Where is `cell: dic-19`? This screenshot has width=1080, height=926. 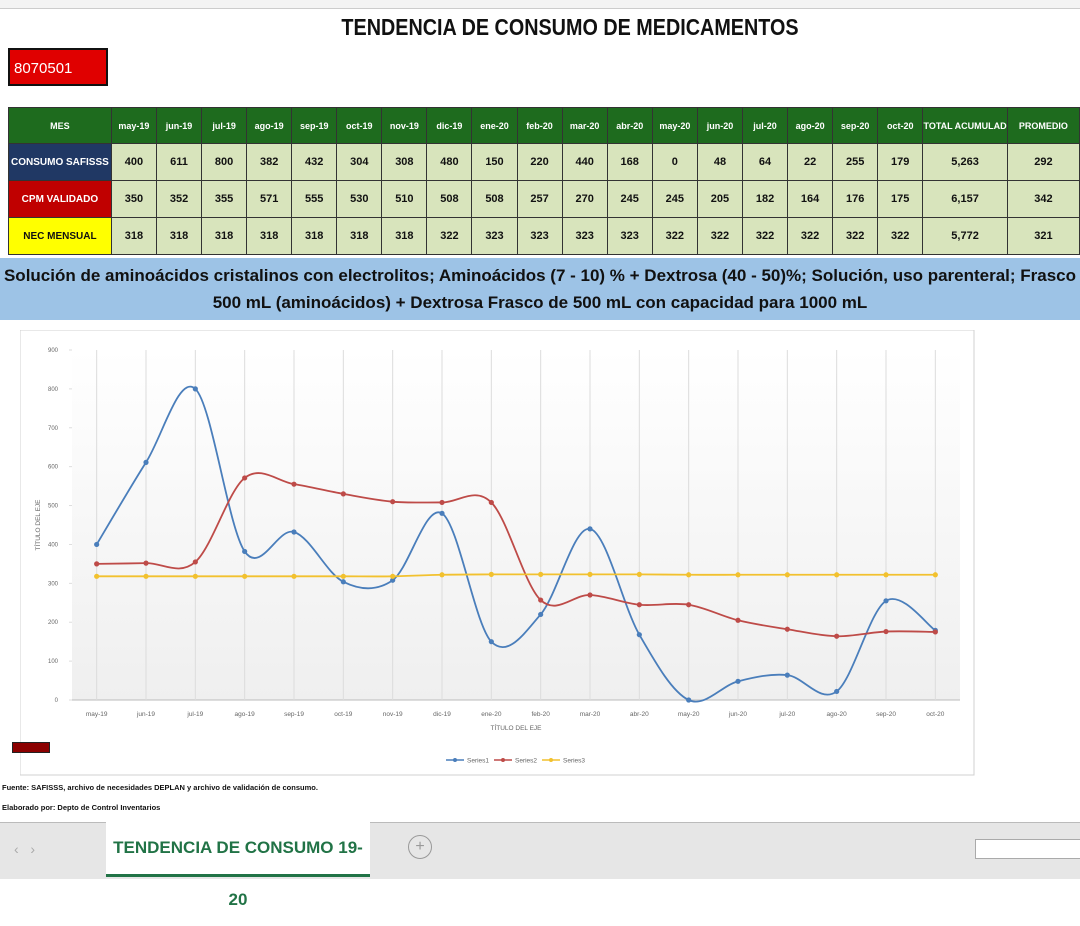
cell: dic-19 is located at coordinates (449, 125).